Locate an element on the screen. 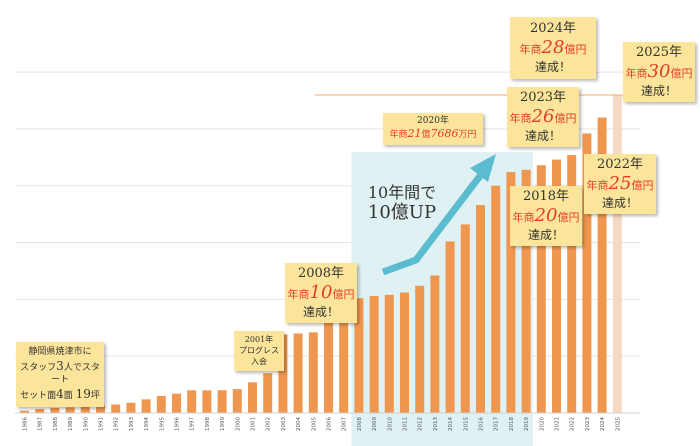 The width and height of the screenshot is (700, 446). note-2018-revenue: 年商20億円 is located at coordinates (546, 216).